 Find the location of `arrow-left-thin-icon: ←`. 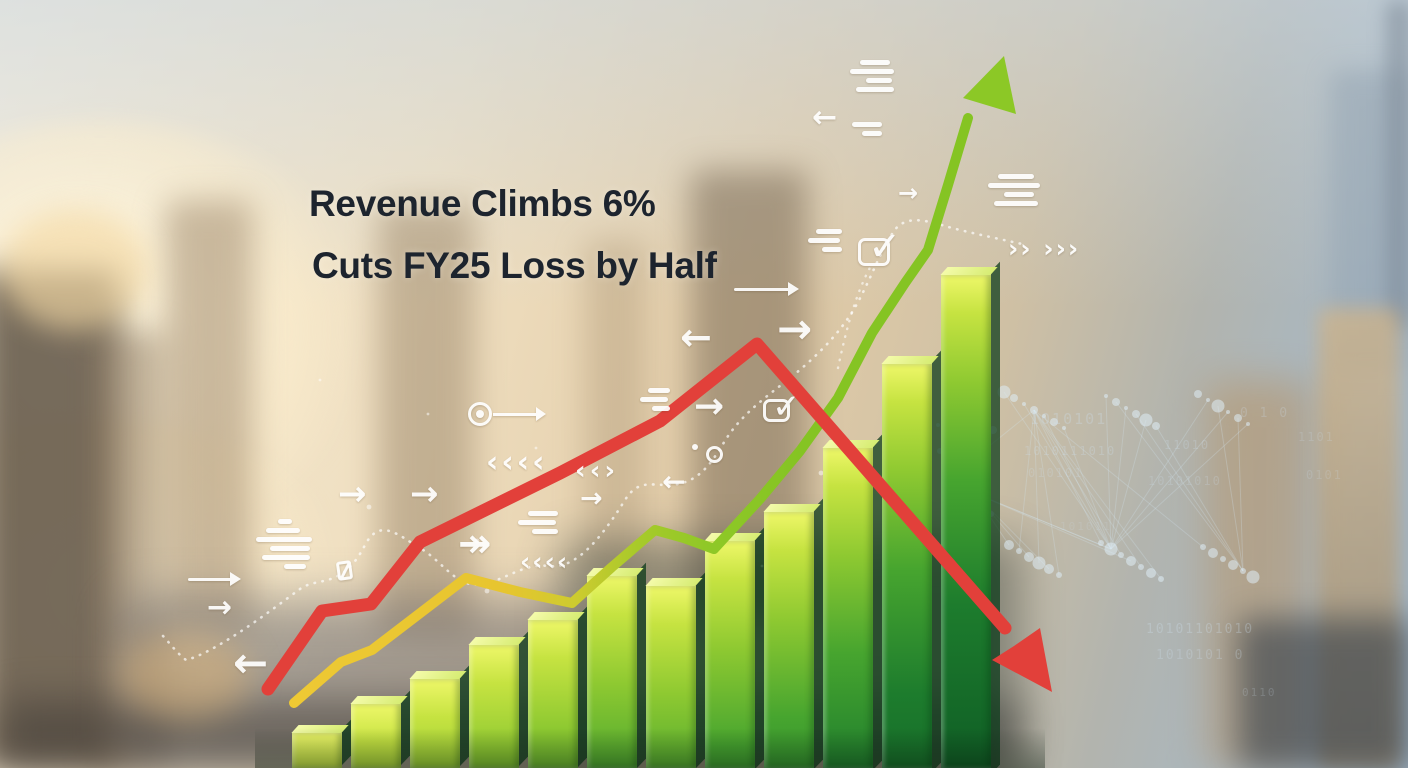

arrow-left-thin-icon: ← is located at coordinates (674, 481).